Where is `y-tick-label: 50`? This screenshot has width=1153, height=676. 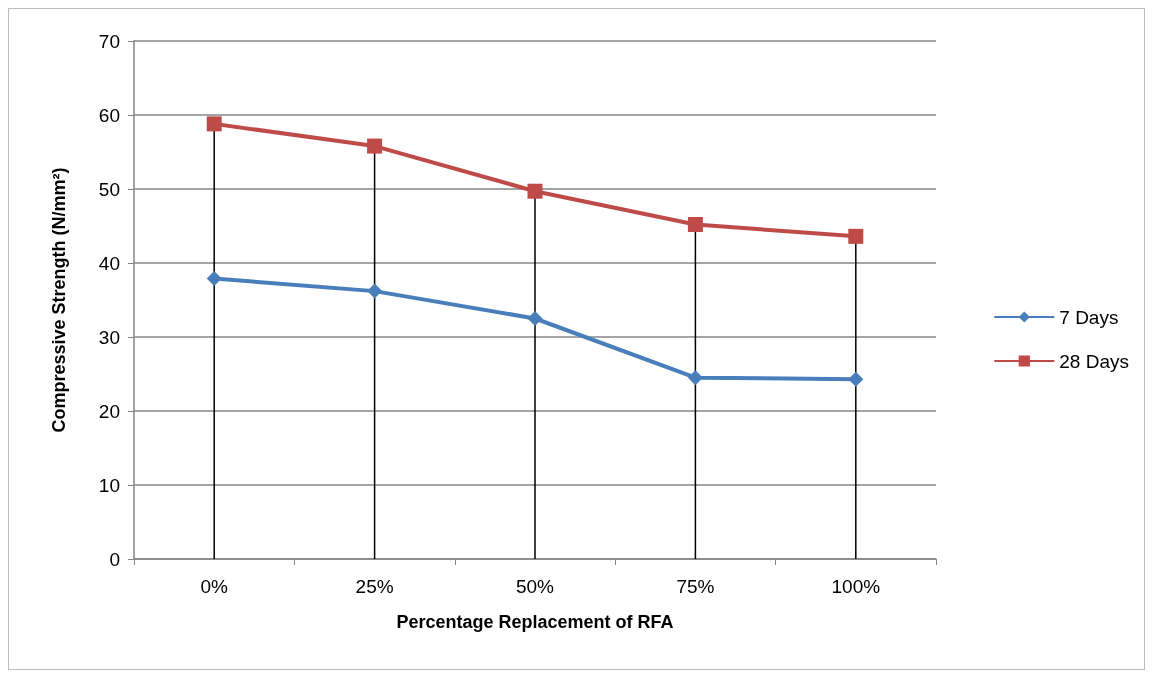
y-tick-label: 50 is located at coordinates (109, 189).